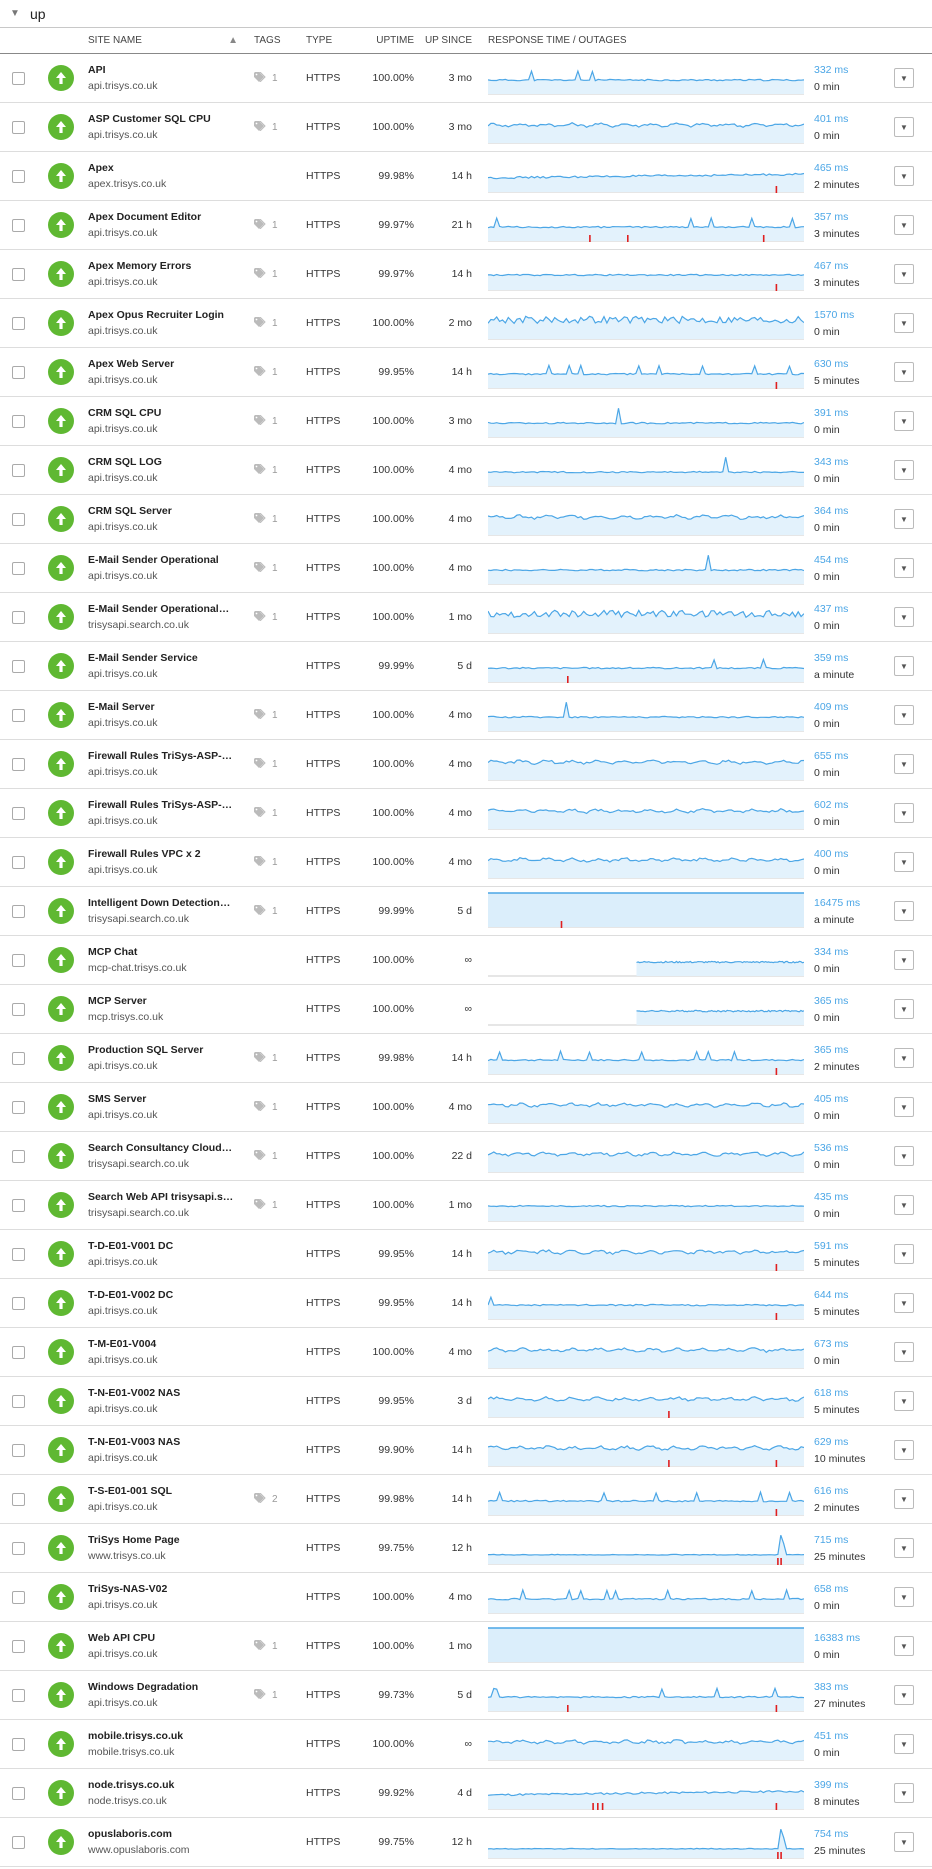  What do you see at coordinates (831, 1588) in the screenshot?
I see `response-time: 658 ms` at bounding box center [831, 1588].